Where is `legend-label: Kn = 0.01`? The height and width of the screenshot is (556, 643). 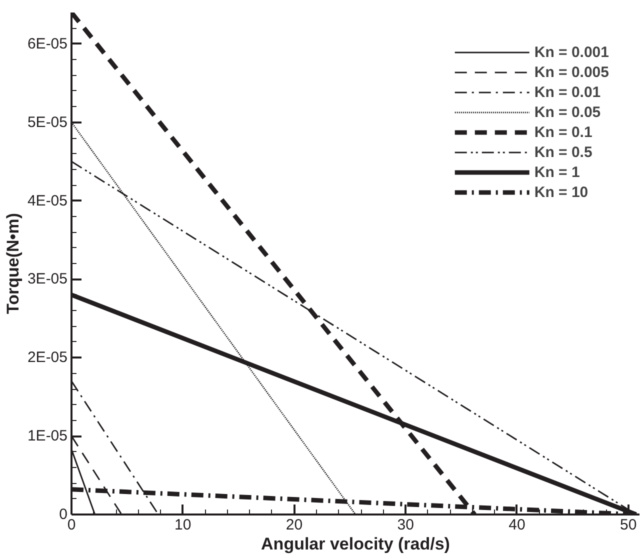
legend-label: Kn = 0.01 is located at coordinates (567, 92).